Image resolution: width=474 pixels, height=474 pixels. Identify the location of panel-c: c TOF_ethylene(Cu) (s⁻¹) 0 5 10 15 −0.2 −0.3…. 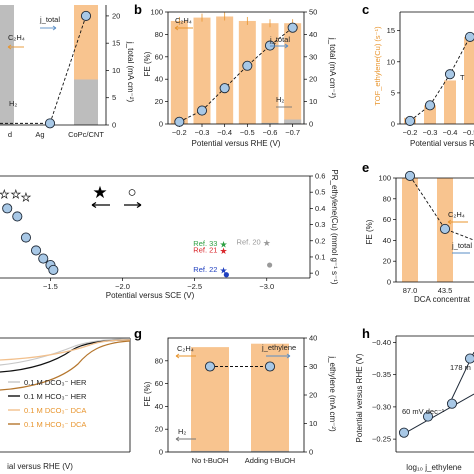
(418, 75).